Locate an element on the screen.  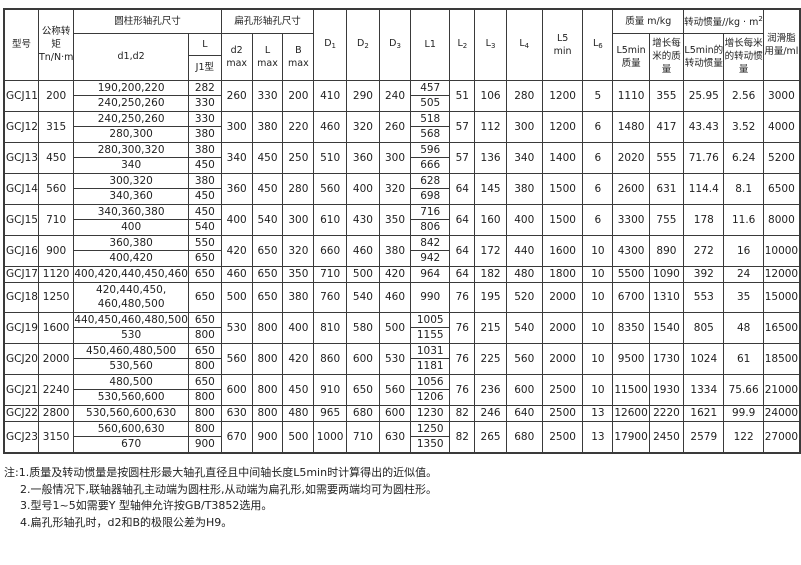
L4-cell: 600 is located at coordinates (524, 389).